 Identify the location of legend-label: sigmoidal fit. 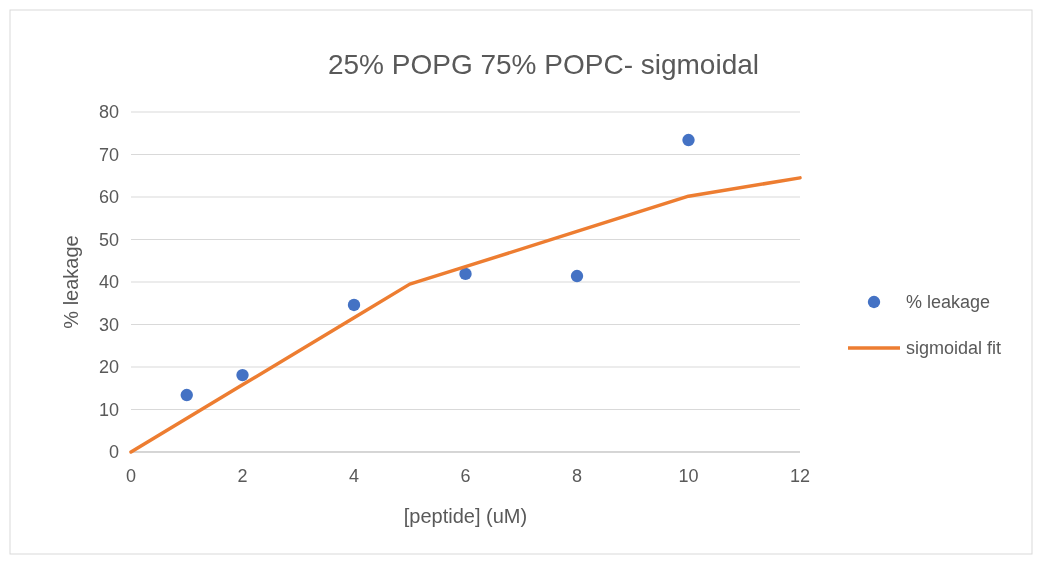
(954, 348).